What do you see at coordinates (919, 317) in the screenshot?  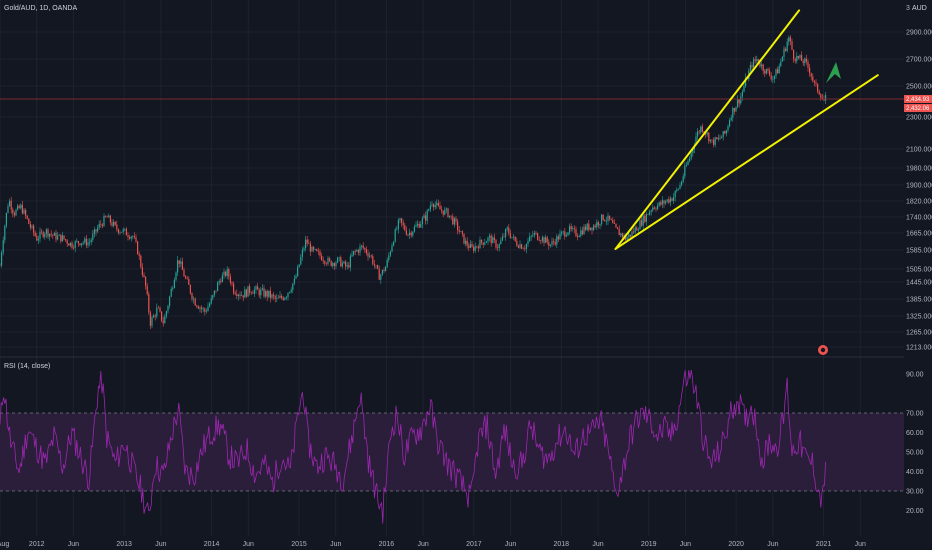 I see `price-tick-label: 1325.000` at bounding box center [919, 317].